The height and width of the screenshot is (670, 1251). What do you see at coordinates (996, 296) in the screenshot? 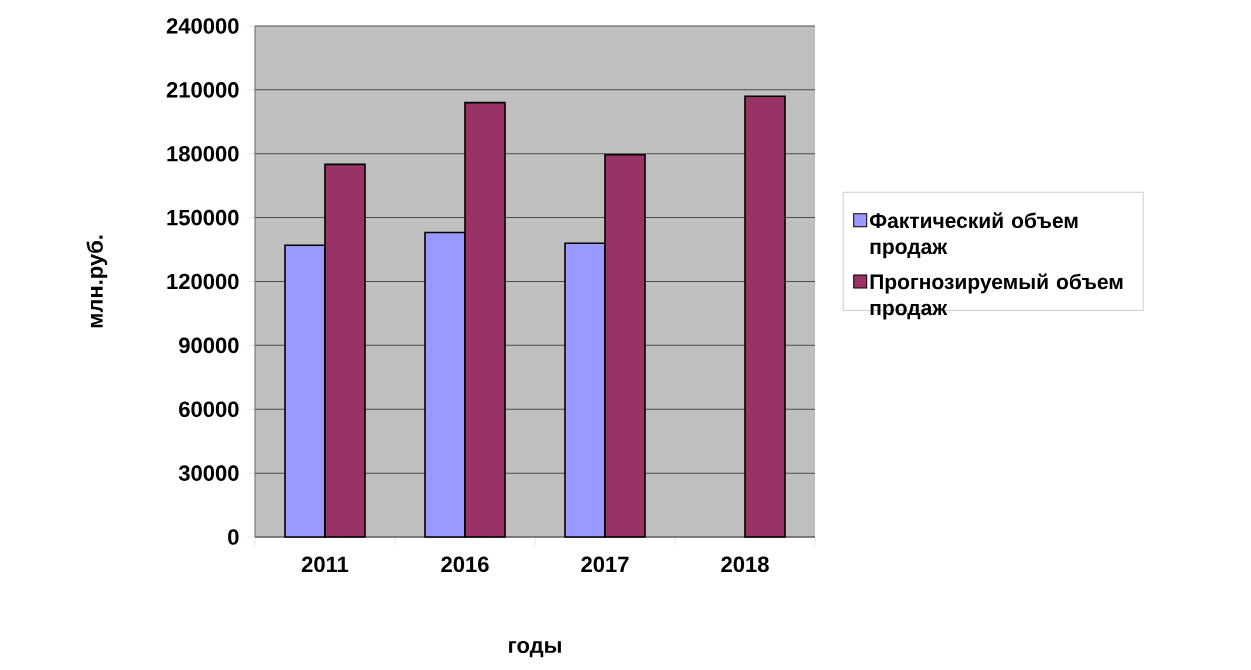
I see `legend-label: Прогнозируемый объем продаж` at bounding box center [996, 296].